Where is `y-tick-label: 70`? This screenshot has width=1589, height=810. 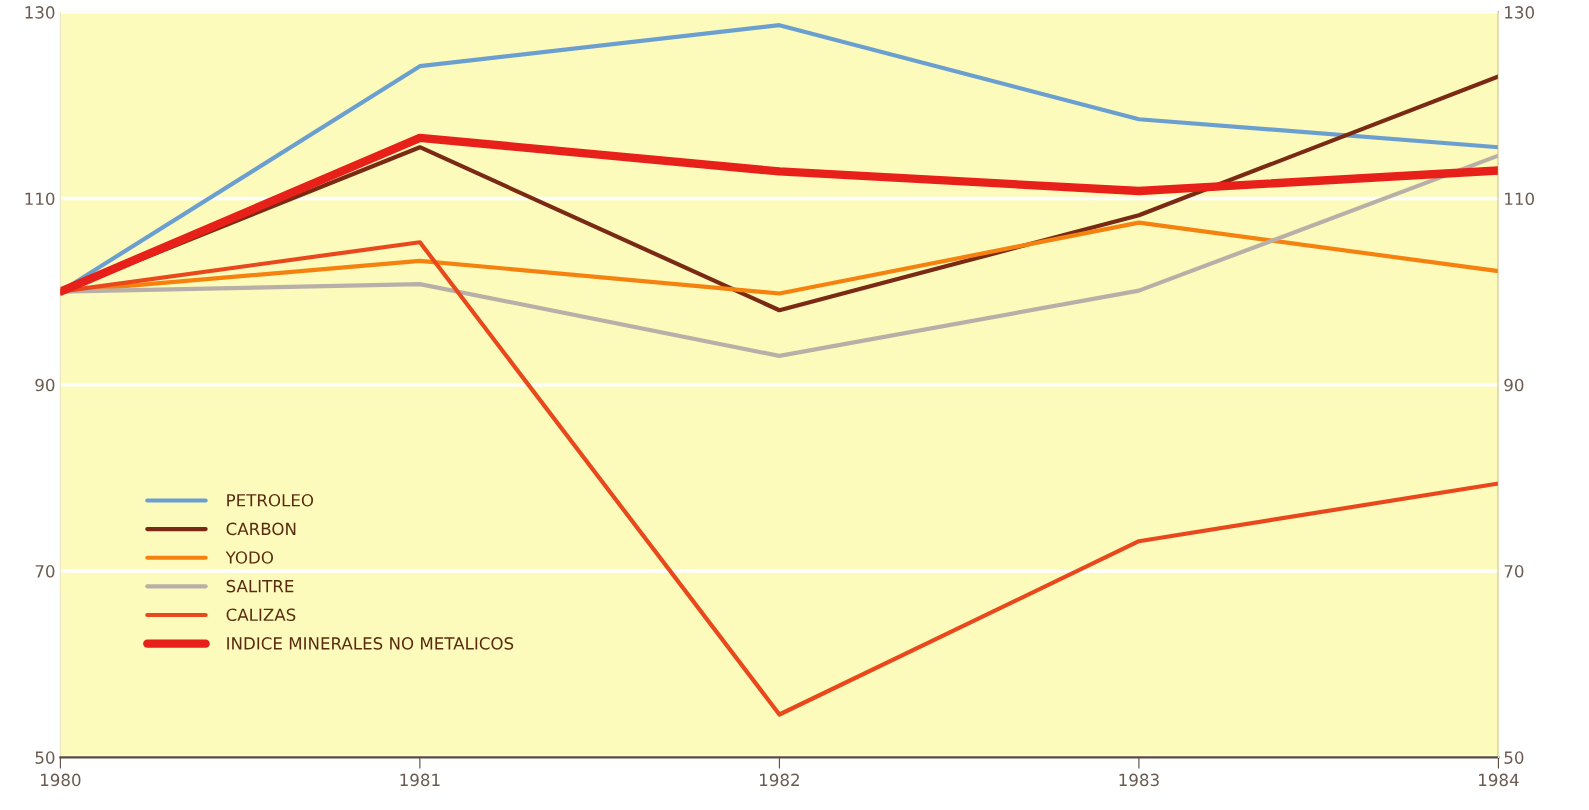 y-tick-label: 70 is located at coordinates (45, 571).